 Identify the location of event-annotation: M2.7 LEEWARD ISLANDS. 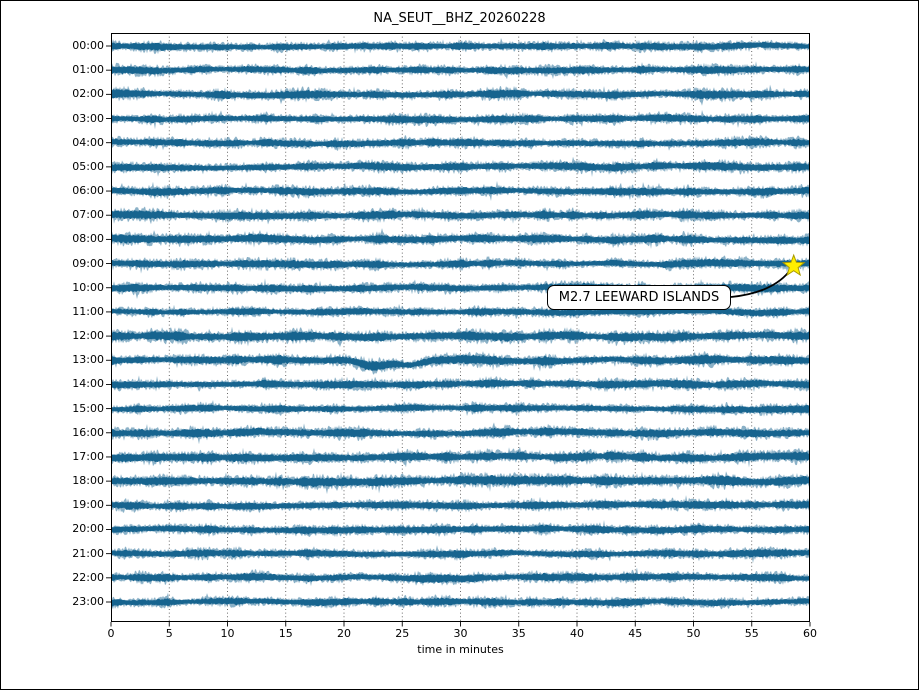
(639, 297).